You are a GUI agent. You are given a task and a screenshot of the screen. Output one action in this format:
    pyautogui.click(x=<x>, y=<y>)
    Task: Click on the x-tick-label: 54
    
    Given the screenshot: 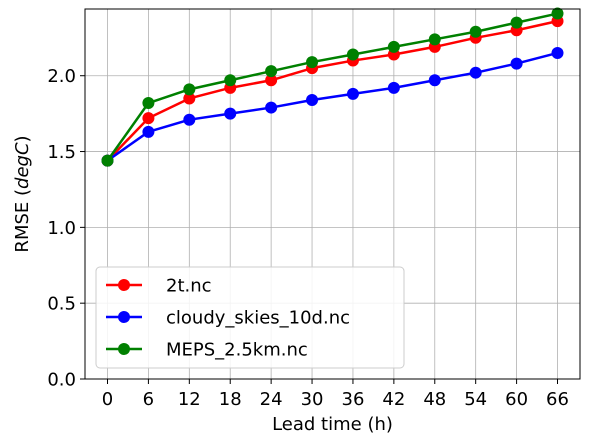 What is the action you would take?
    pyautogui.click(x=475, y=399)
    